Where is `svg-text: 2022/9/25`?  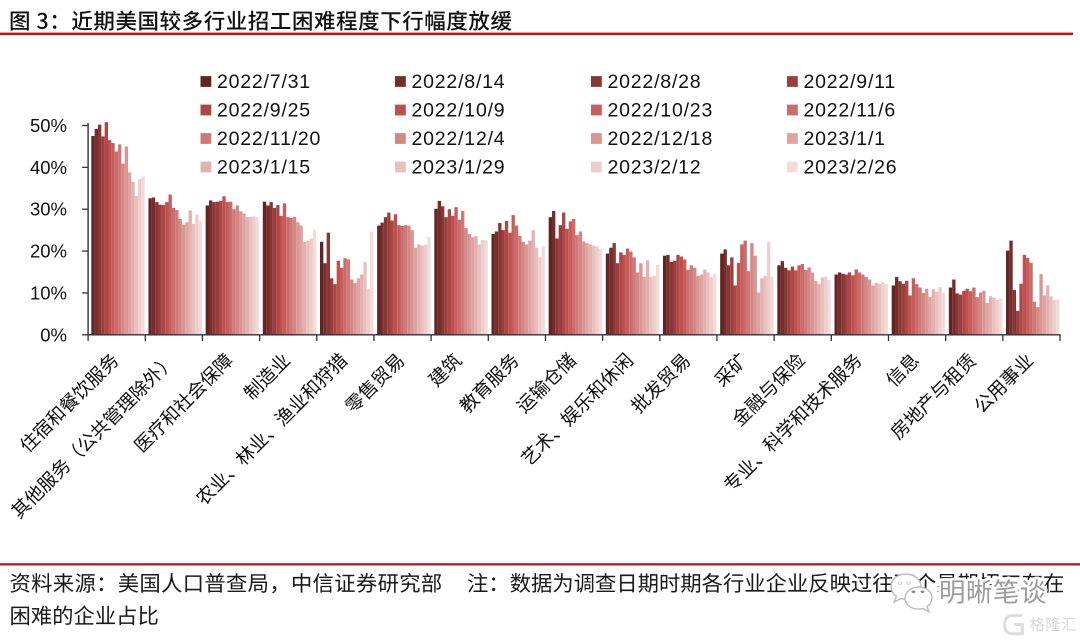 svg-text: 2022/9/25 is located at coordinates (264, 111).